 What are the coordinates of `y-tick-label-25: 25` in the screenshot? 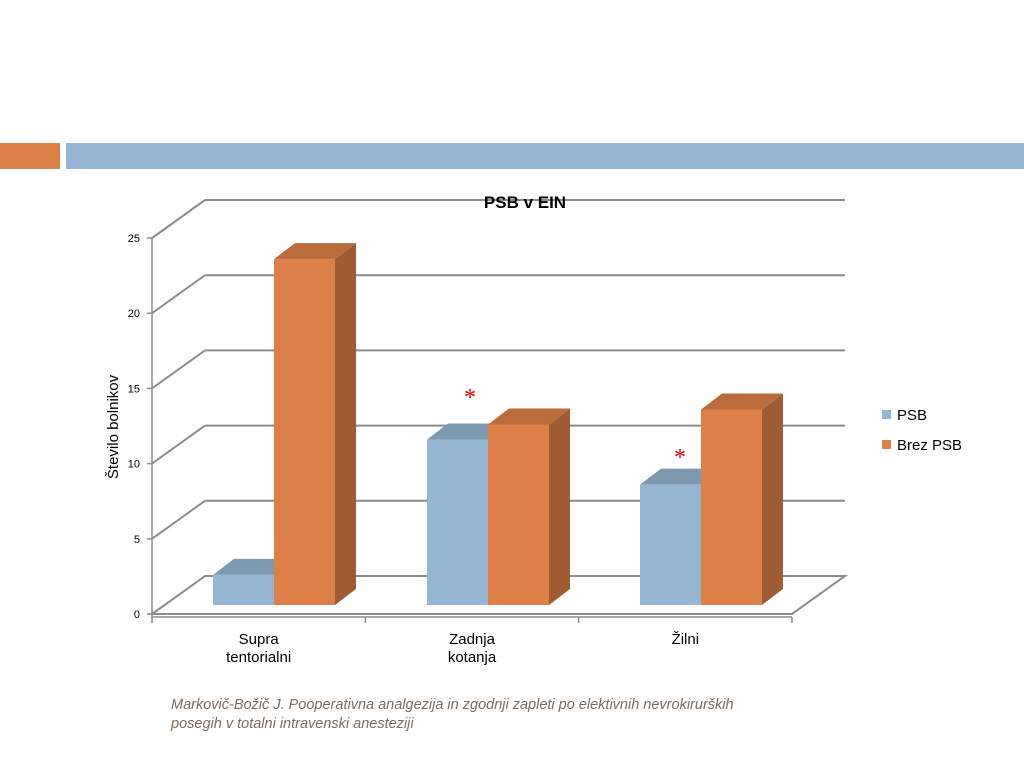 It's located at (134, 239).